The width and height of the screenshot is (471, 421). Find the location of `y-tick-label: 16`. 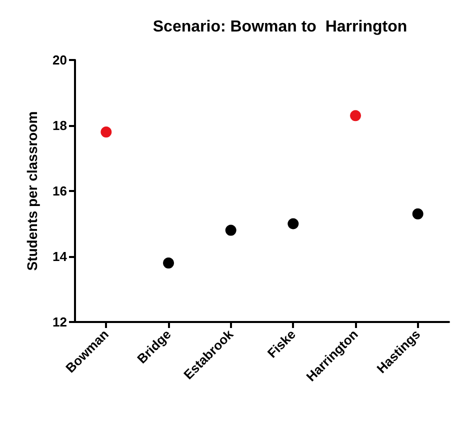

y-tick-label: 16 is located at coordinates (59, 191).